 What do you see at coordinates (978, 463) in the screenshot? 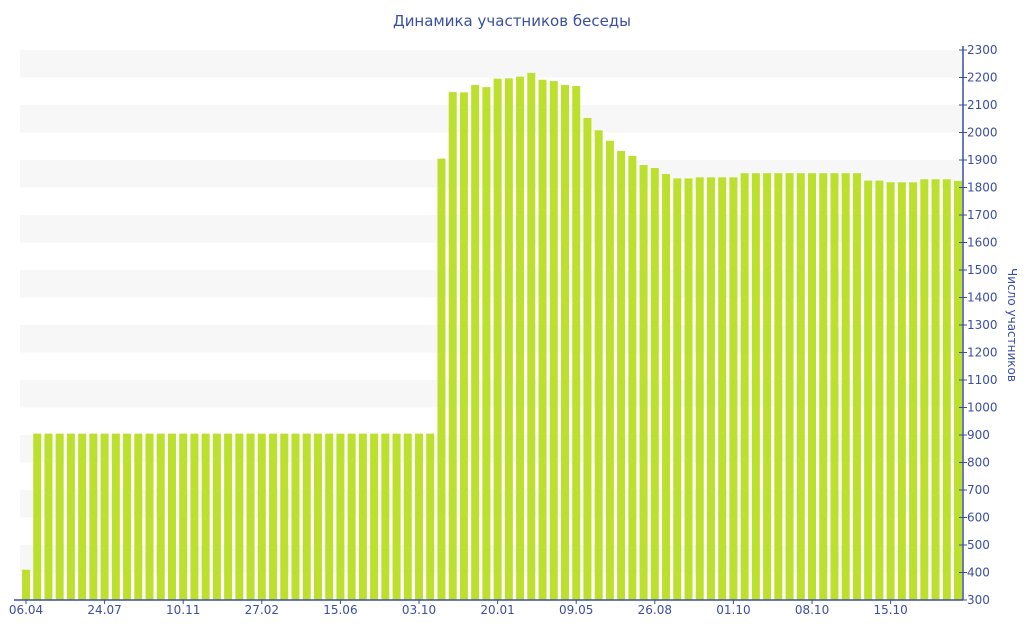
I see `y-tick-label: 800` at bounding box center [978, 463].